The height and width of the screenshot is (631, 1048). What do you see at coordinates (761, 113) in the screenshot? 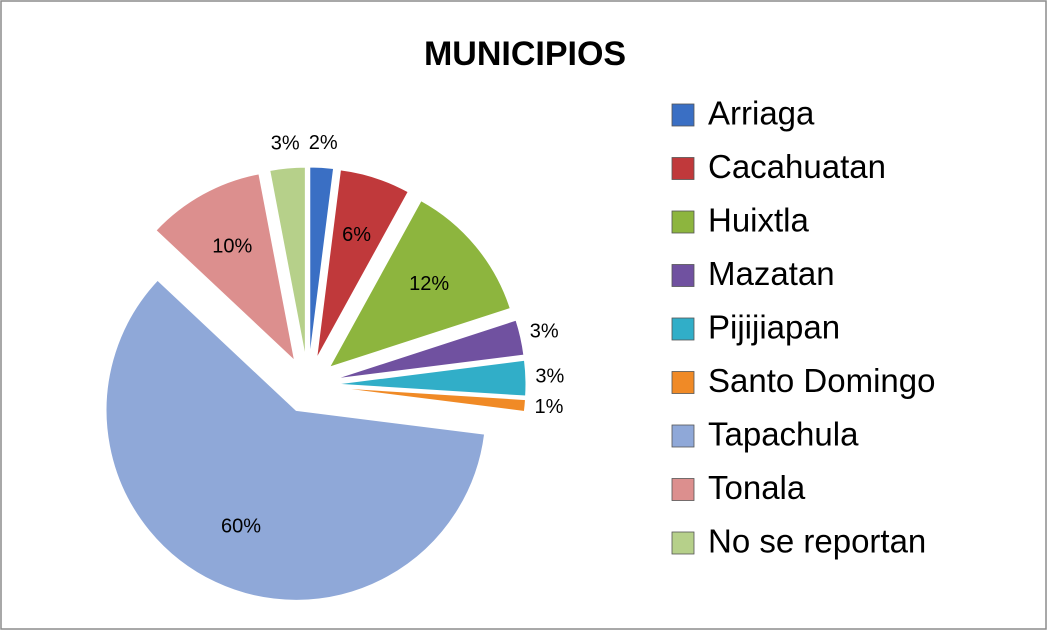
I see `legend-label: Arriaga` at bounding box center [761, 113].